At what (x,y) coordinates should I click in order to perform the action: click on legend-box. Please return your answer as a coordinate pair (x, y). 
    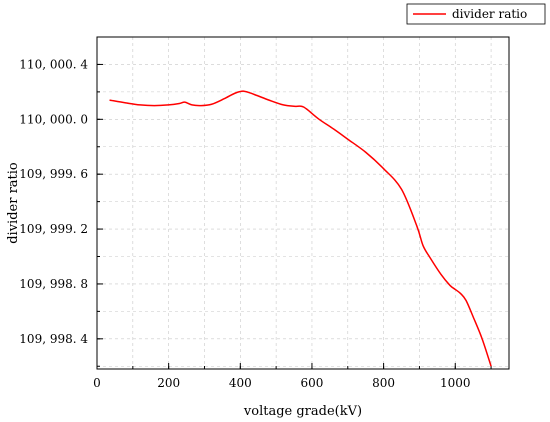
    Looking at the image, I should click on (476, 14).